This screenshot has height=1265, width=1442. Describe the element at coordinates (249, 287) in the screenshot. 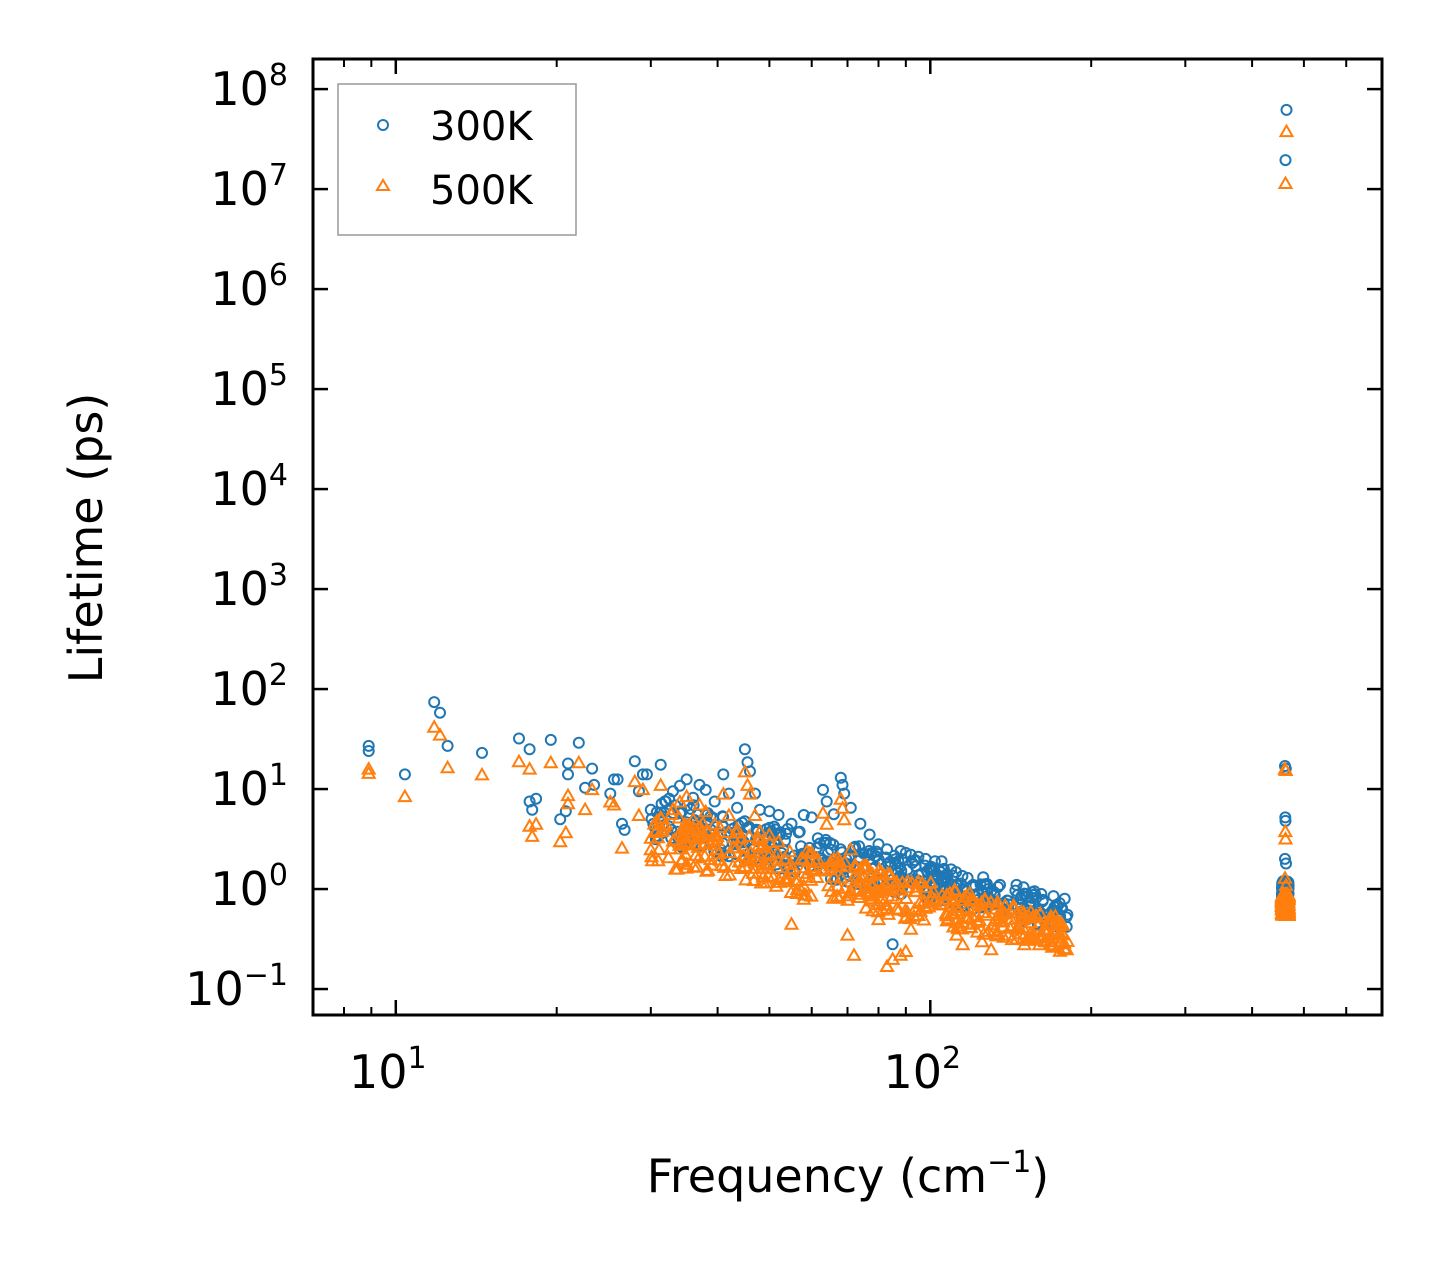

I see `y-tick-label: 10⁶` at that location.